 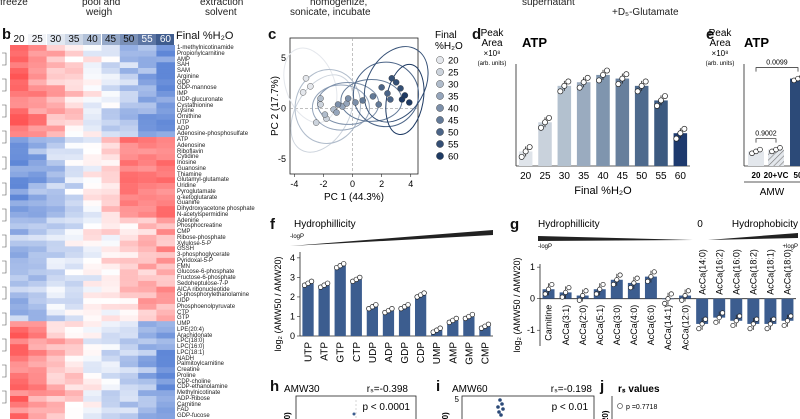 What do you see at coordinates (183, 128) in the screenshot?
I see `heatmap-row-label: ADP` at bounding box center [183, 128].